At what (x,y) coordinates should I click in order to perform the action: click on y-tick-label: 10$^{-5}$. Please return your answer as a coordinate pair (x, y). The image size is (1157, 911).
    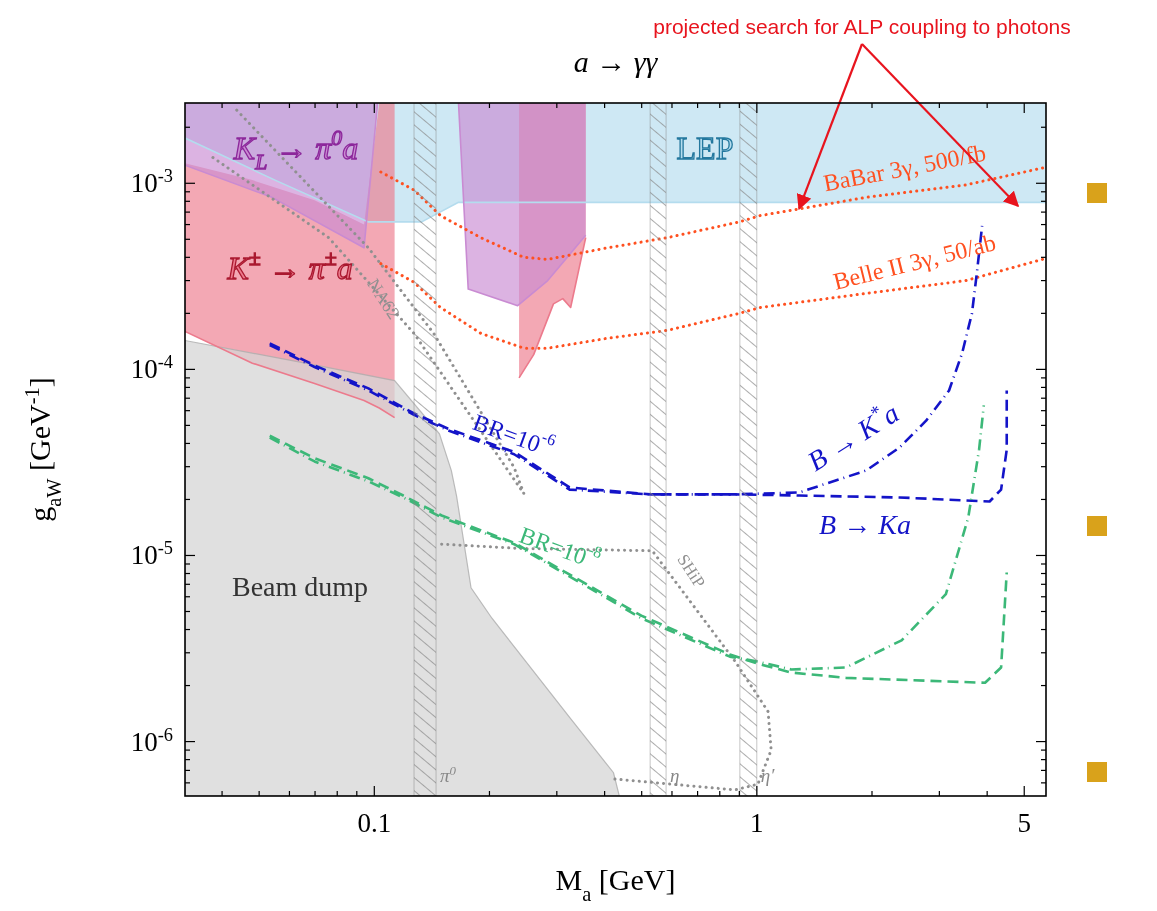
    Looking at the image, I should click on (151, 554).